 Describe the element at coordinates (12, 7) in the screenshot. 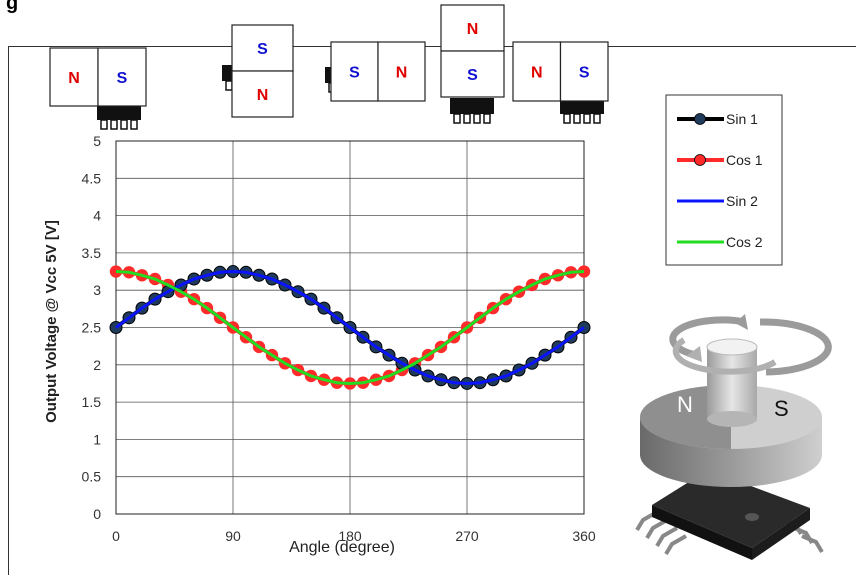

I see `page-heading: g` at that location.